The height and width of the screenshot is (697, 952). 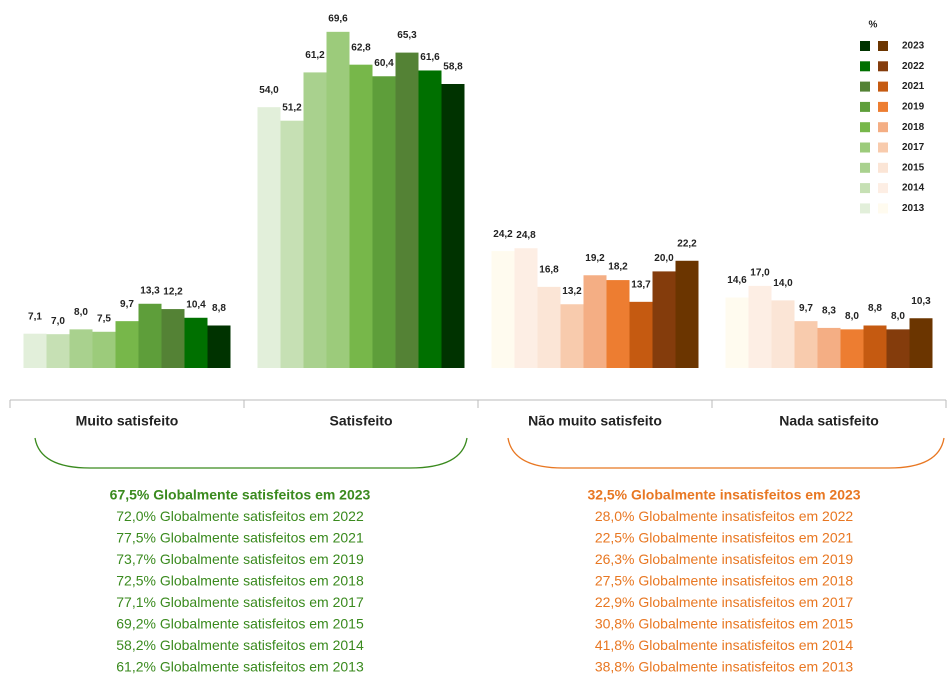 I want to click on summary-line: 38,8% Globalmente insatisfeitos em 2013, so click(x=724, y=667).